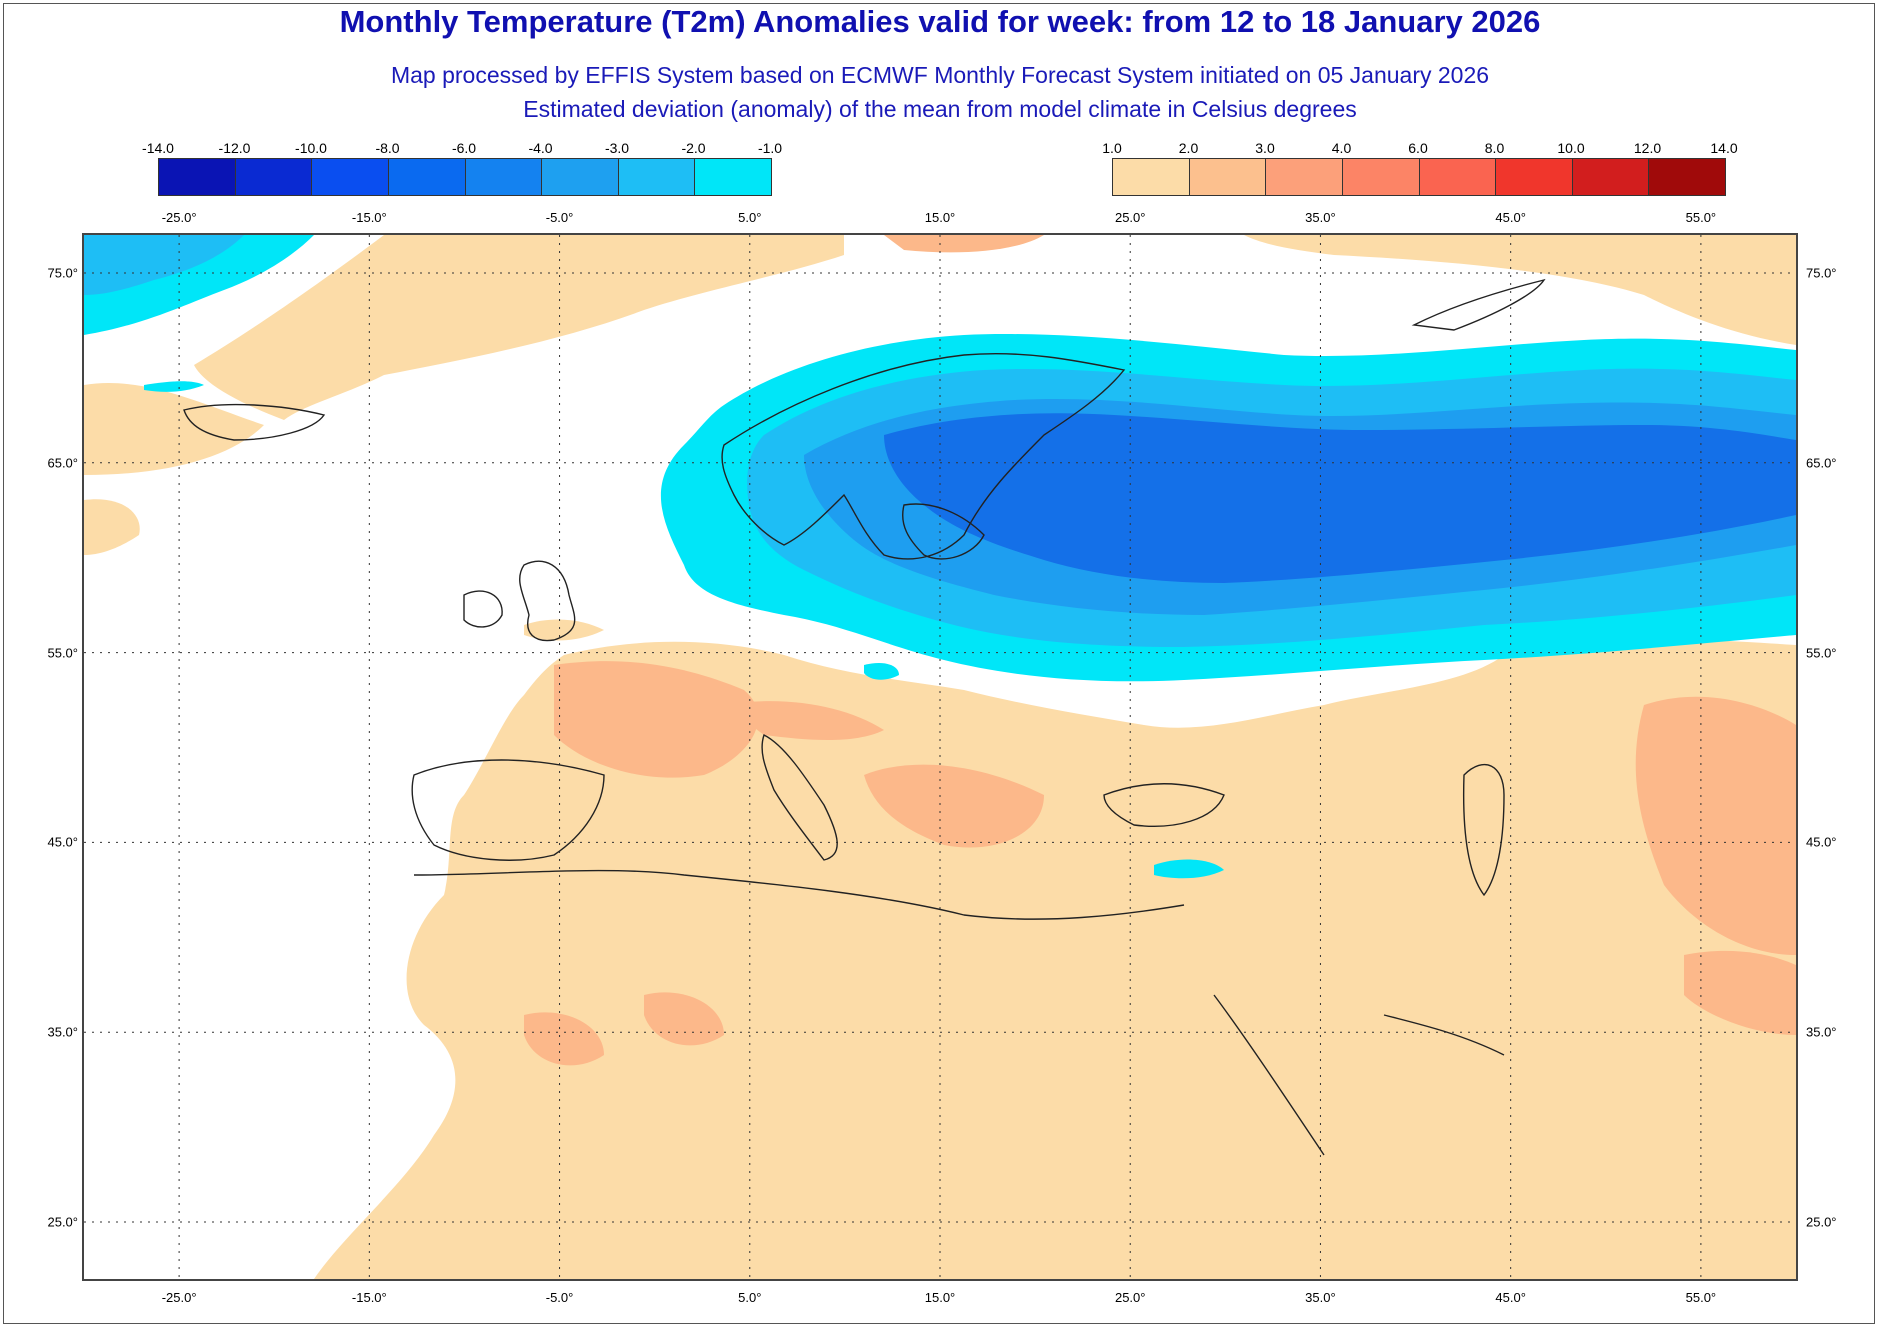 The height and width of the screenshot is (1329, 1880). Describe the element at coordinates (1571, 148) in the screenshot. I see `legend-warm-tick: 10.0` at that location.